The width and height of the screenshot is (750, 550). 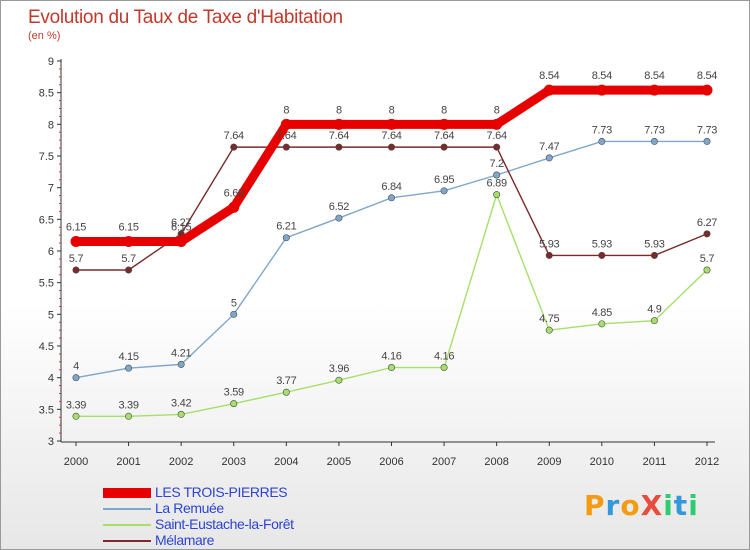 What do you see at coordinates (496, 462) in the screenshot?
I see `x-tick-label: 2008` at bounding box center [496, 462].